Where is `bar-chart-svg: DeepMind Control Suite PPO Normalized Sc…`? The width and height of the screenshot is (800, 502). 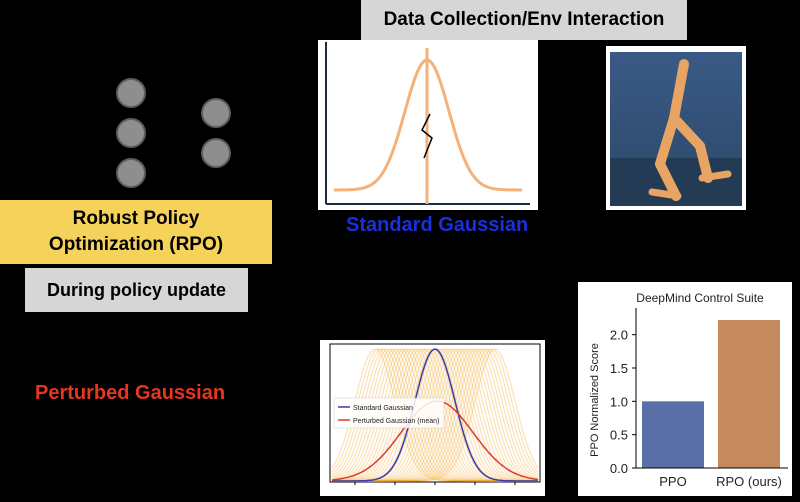
bar-chart-svg: DeepMind Control Suite PPO Normalized Sc… is located at coordinates (688, 390).